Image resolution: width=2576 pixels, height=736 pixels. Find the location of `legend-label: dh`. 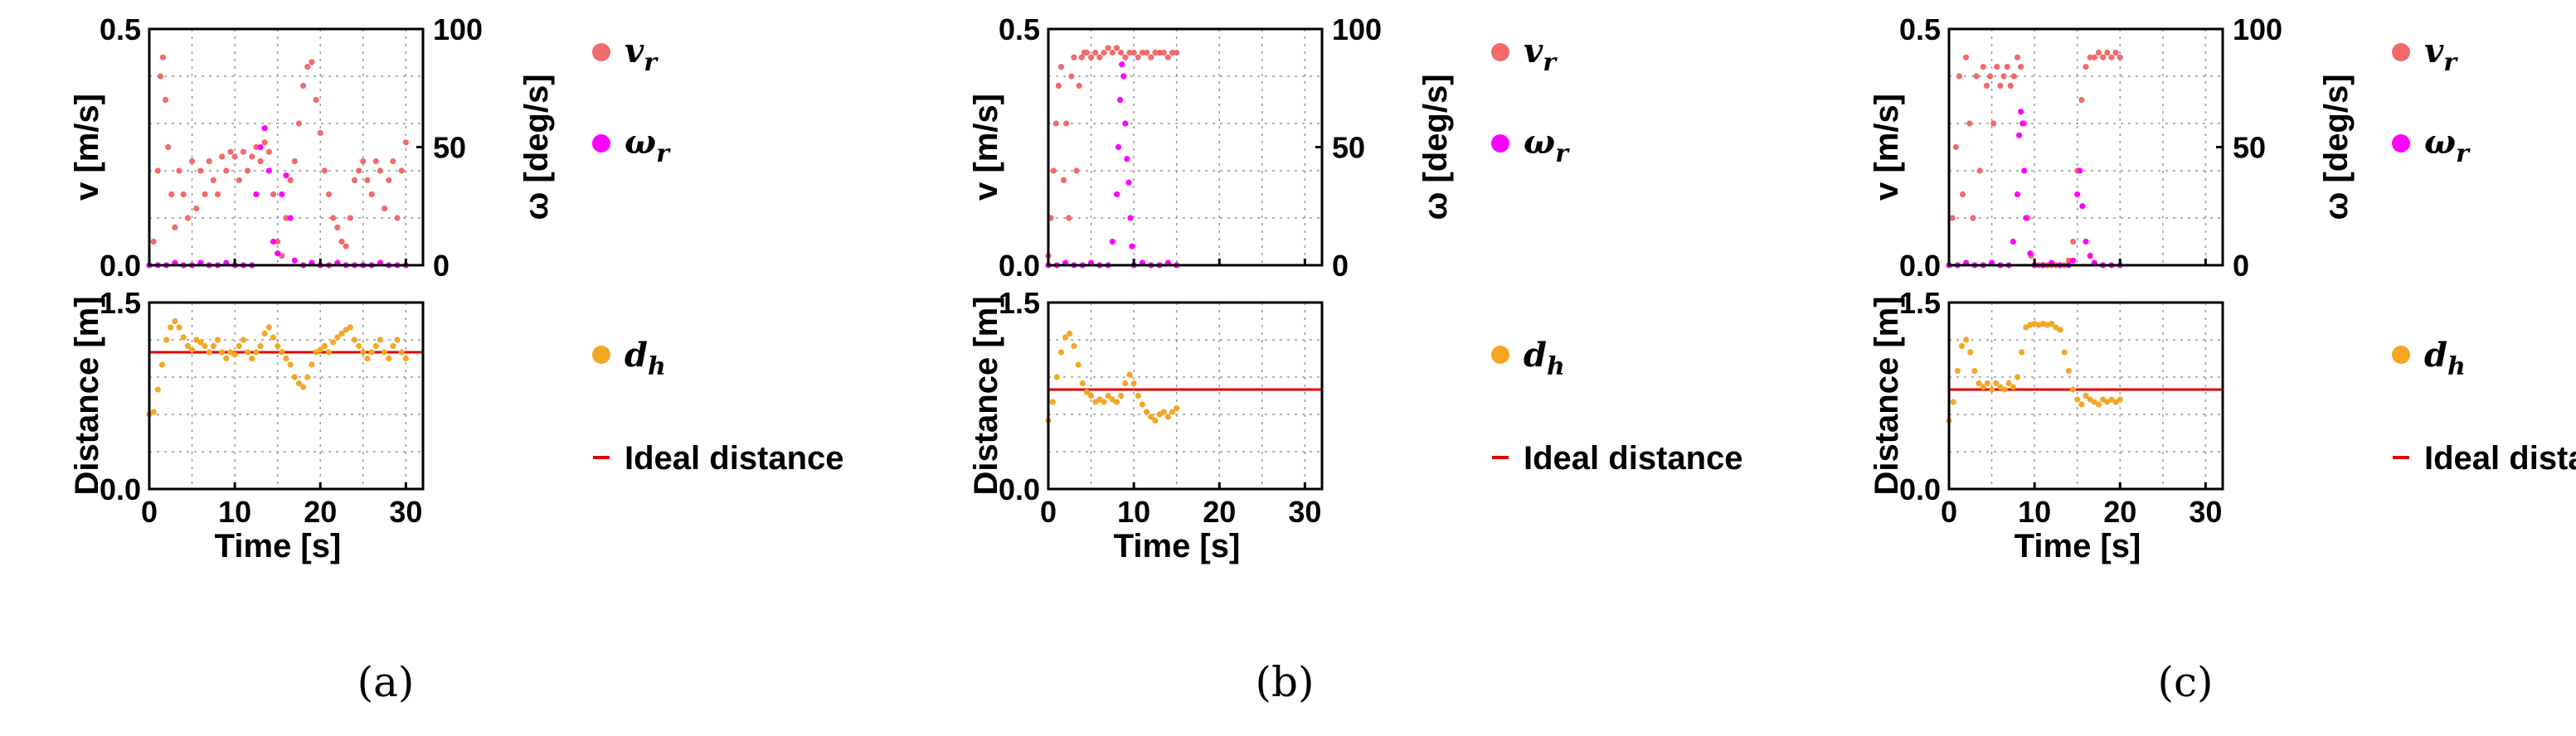

legend-label: dh is located at coordinates (1544, 358).